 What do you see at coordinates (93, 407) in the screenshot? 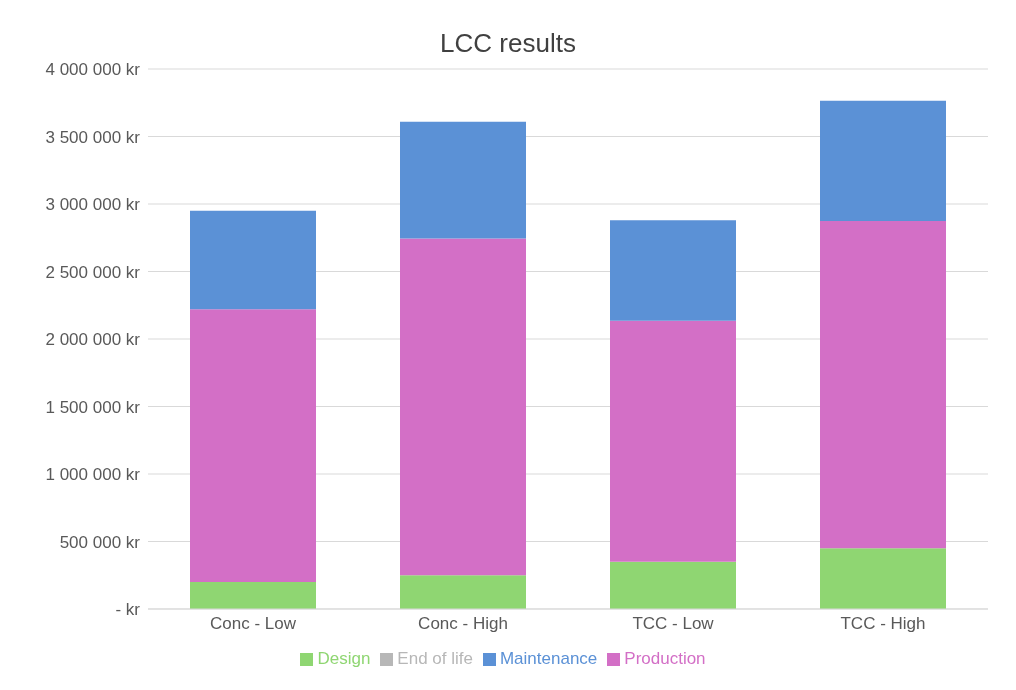
I see `y-tick-label: 1 500 000 kr` at bounding box center [93, 407].